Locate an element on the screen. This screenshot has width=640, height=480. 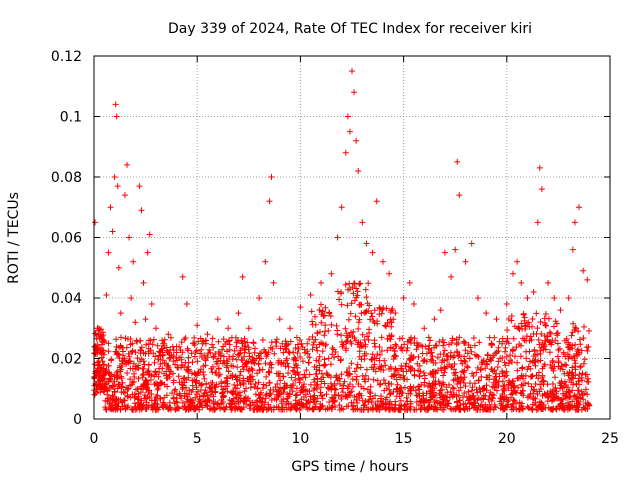
y-tick-label: 0 is located at coordinates (77, 420).